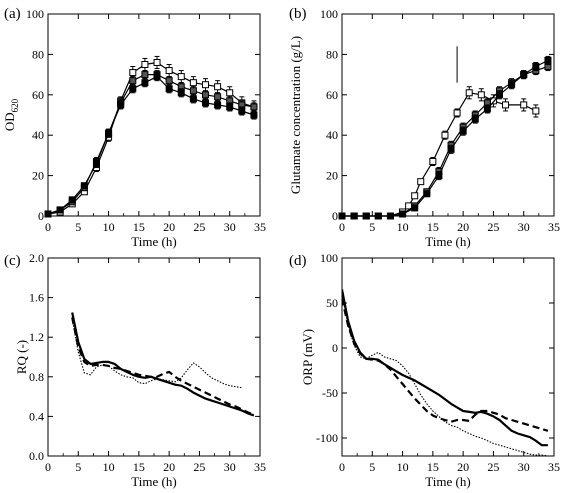 The height and width of the screenshot is (493, 565). I want to click on series-line-solid, so click(163, 364).